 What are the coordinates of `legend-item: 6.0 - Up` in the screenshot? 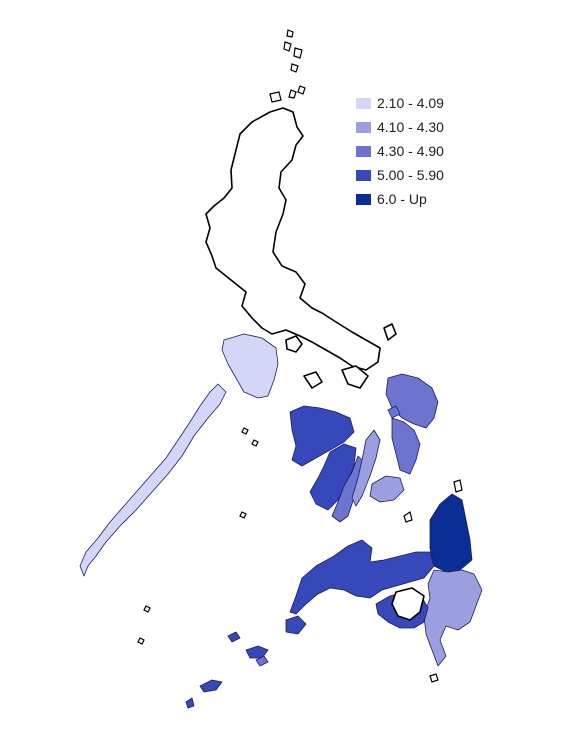 It's located at (400, 199).